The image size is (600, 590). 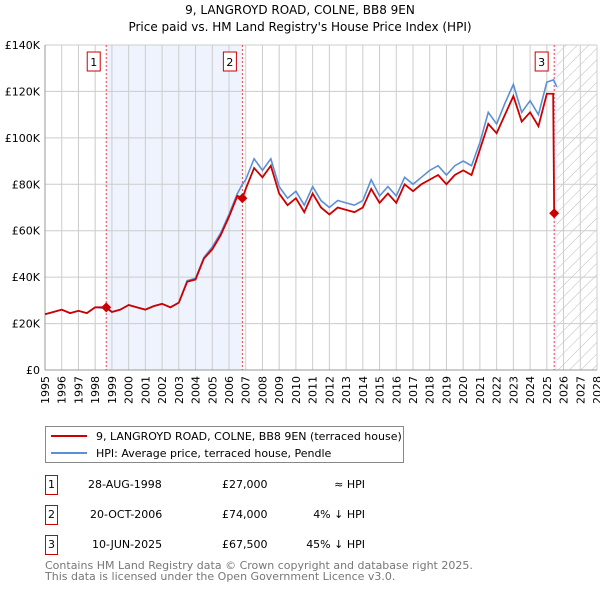 I want to click on x-tick-label: 2016, so click(x=396, y=390).